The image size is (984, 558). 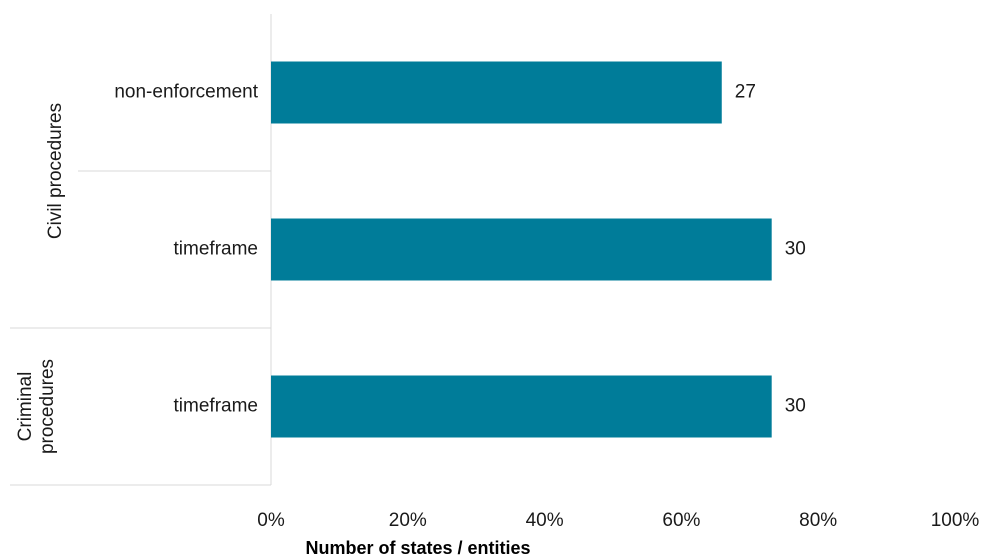 I want to click on x-tick-label: 60%, so click(x=681, y=520).